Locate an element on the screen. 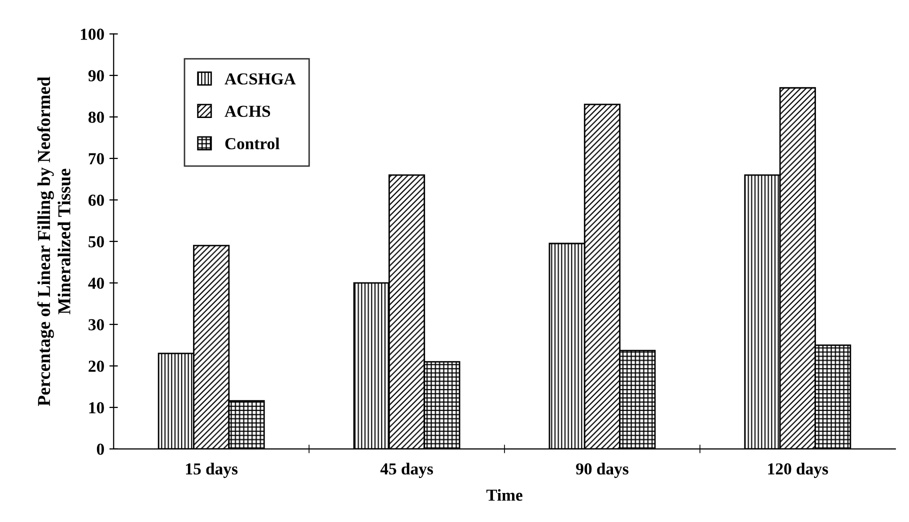 The image size is (909, 522). legend-label: Control is located at coordinates (252, 144).